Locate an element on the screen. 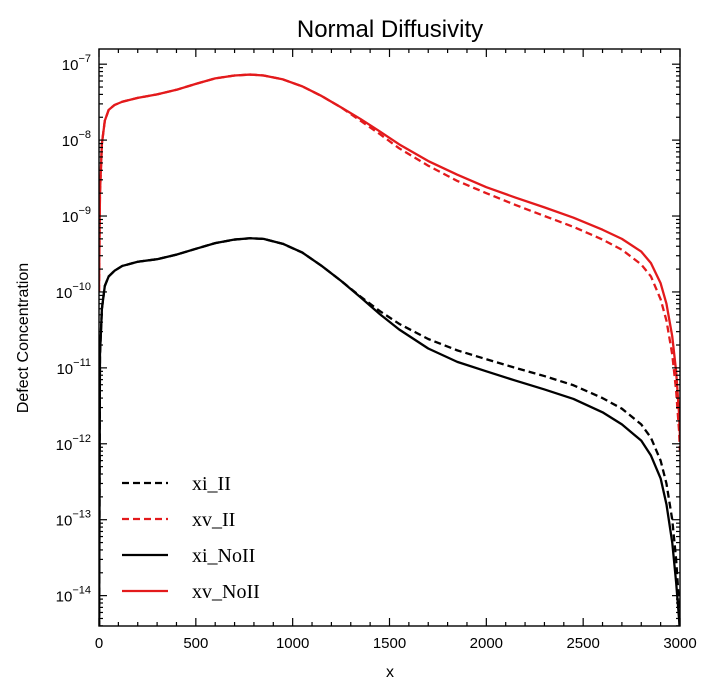  y-tick-label: 10⁻¹⁰ is located at coordinates (73, 291).